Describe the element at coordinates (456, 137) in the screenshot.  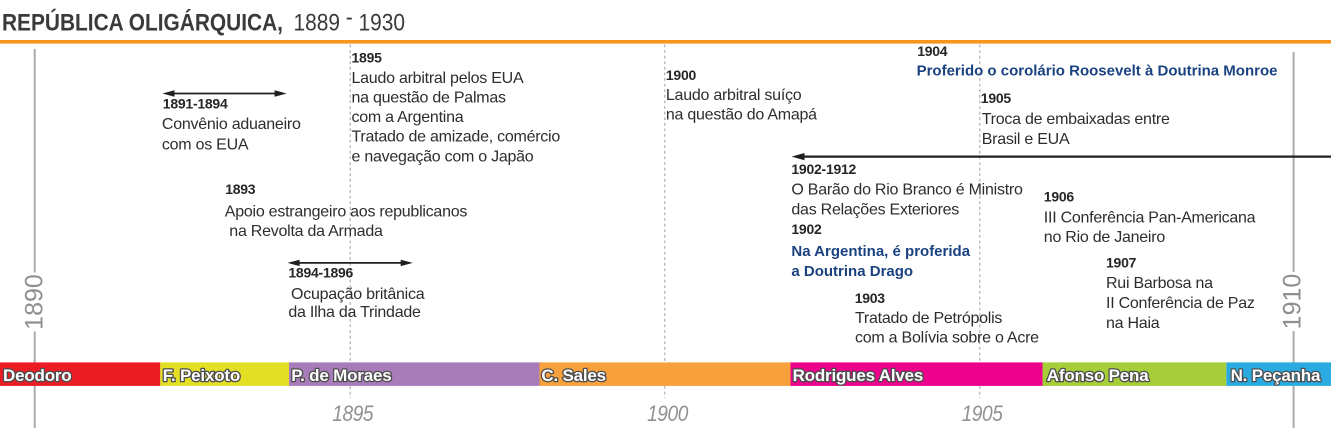
I see `svg-text: Tratado de amizade, comércio` at that location.